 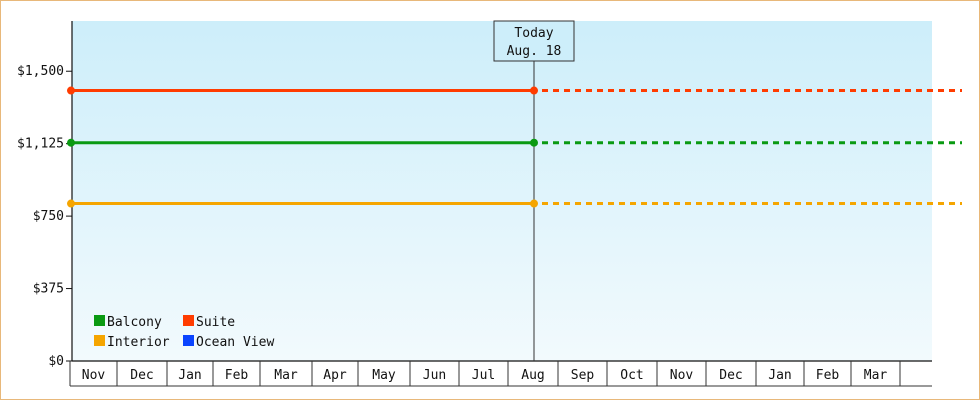 I want to click on y-tick-label: $0, so click(x=56, y=361).